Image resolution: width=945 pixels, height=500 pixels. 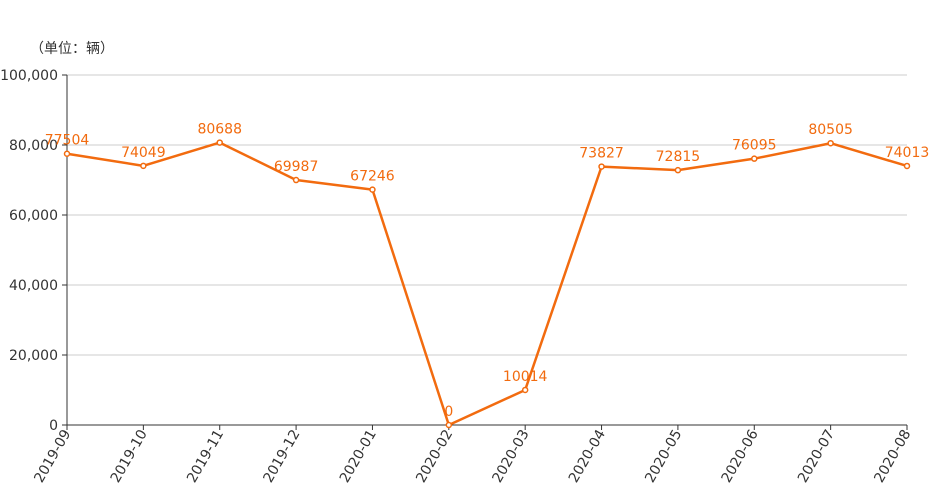 I want to click on data-label: 80688, so click(x=219, y=130).